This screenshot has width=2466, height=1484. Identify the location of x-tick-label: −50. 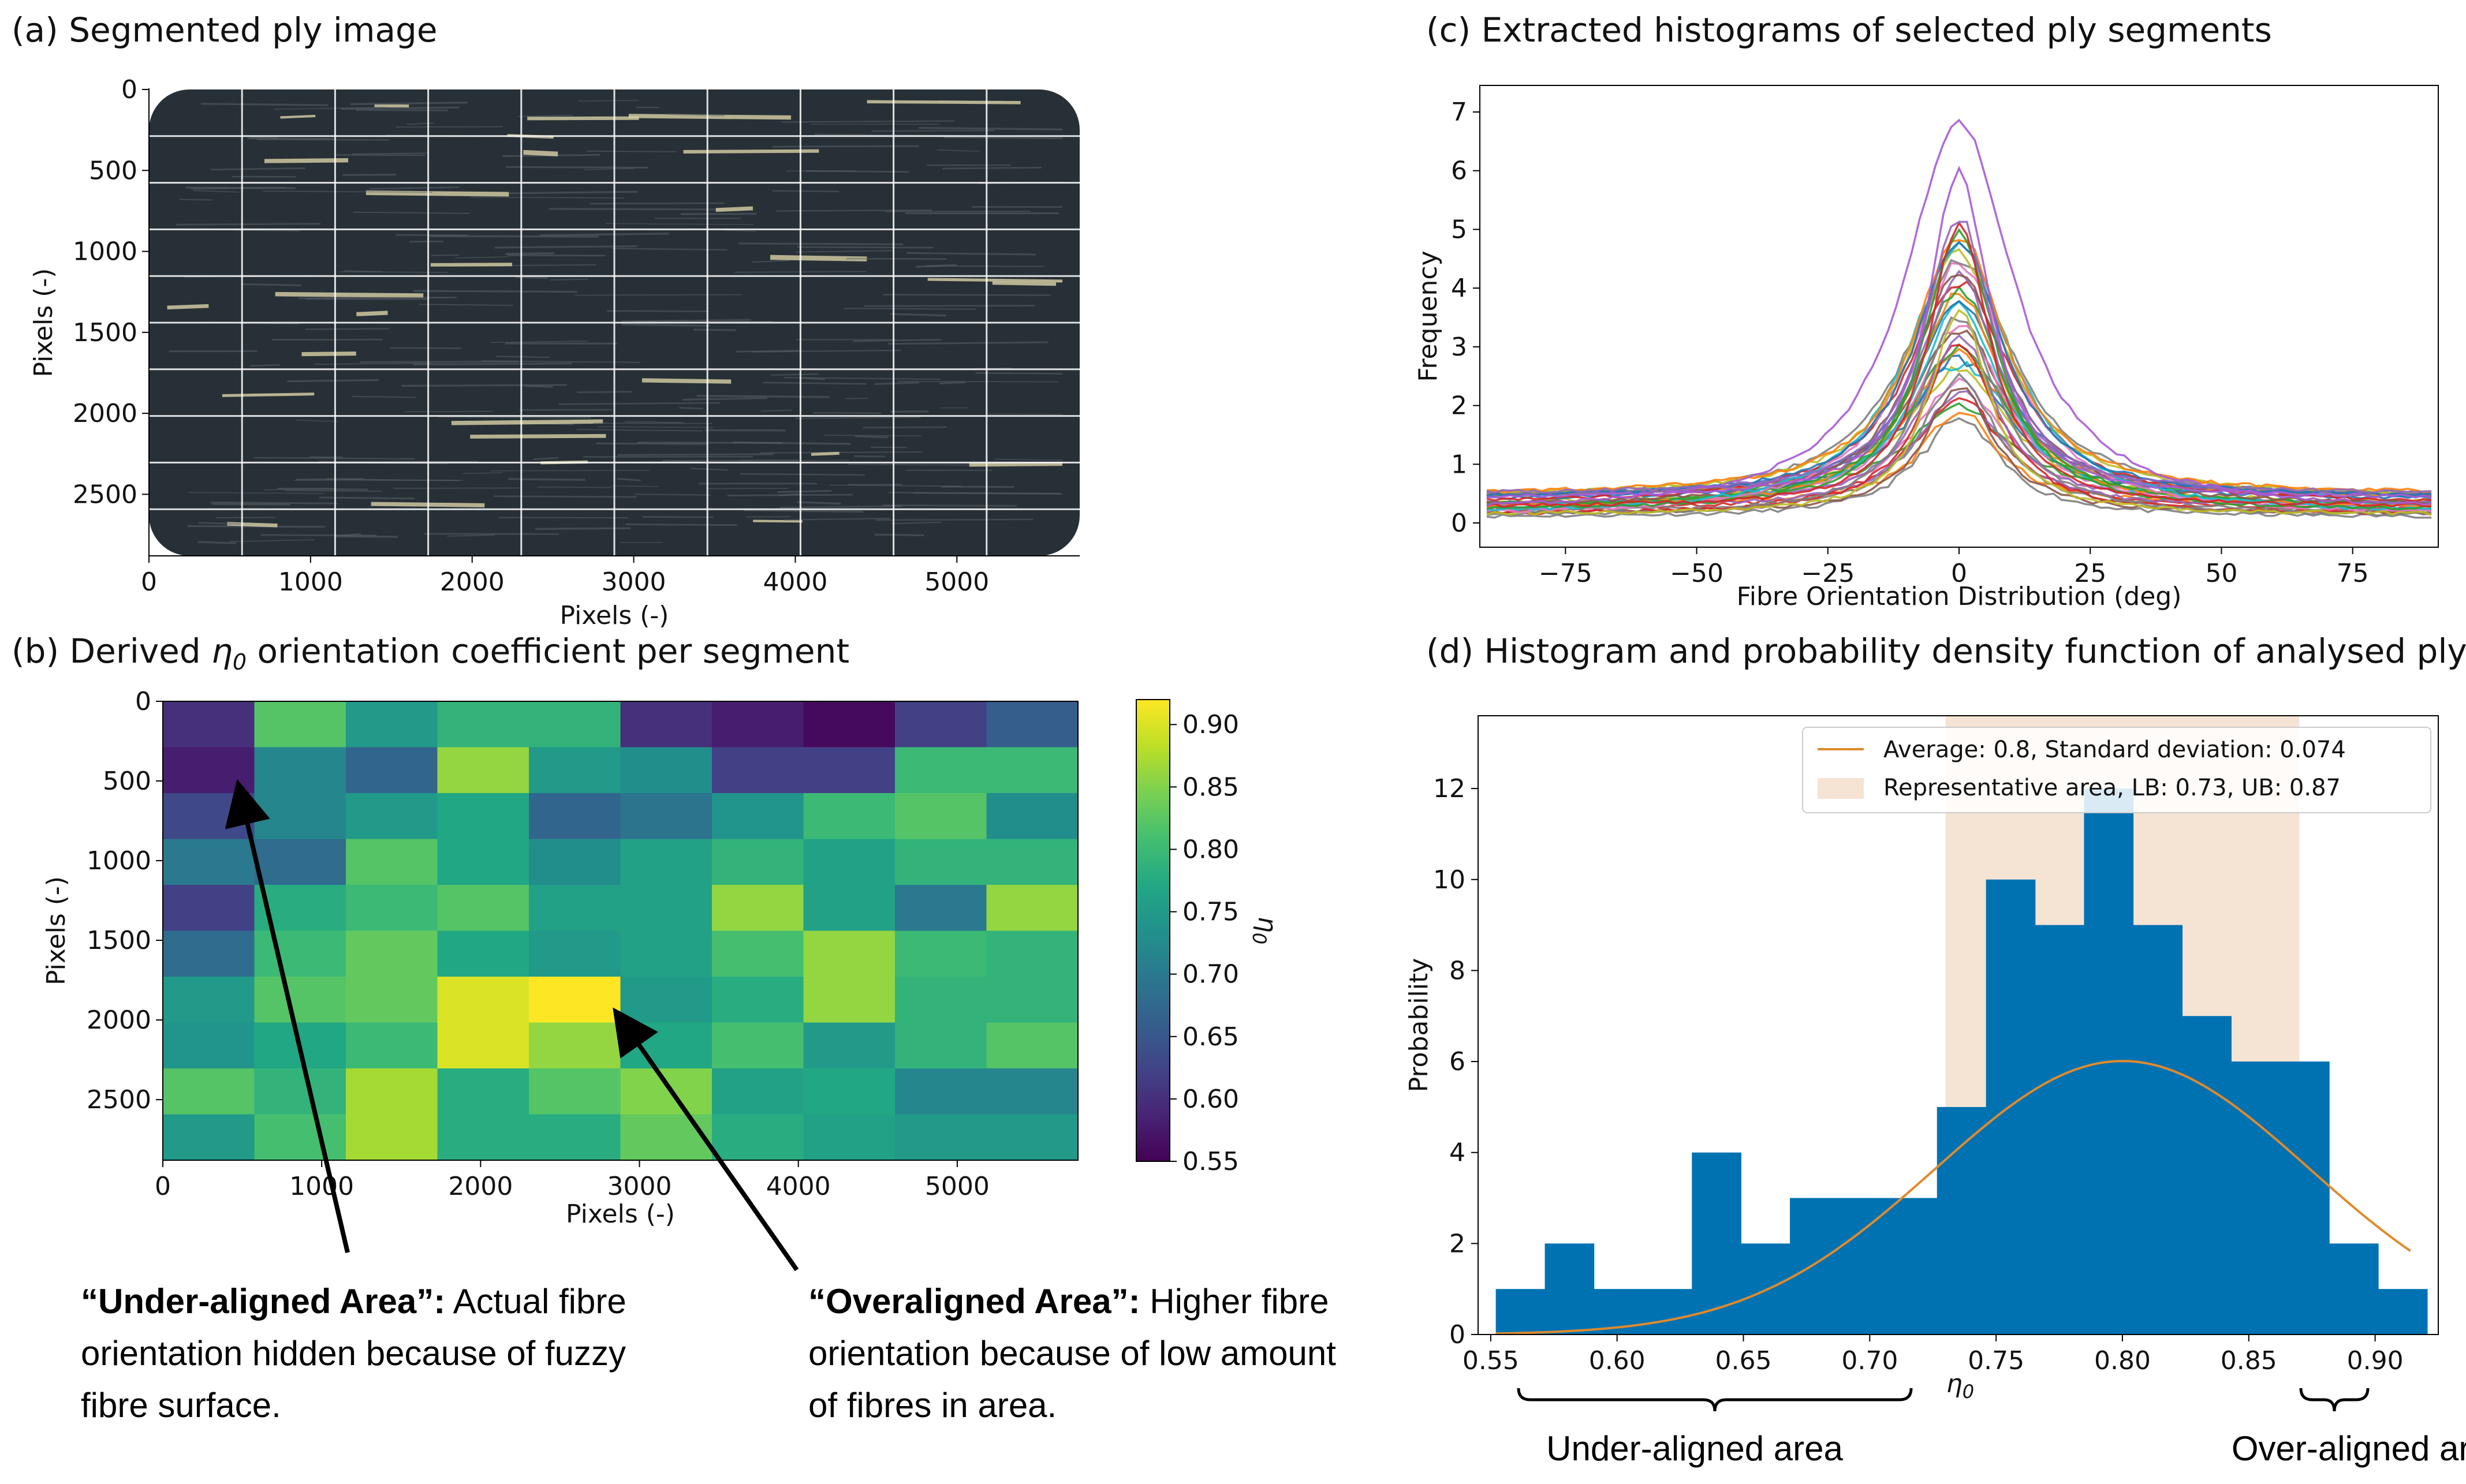
(1697, 574).